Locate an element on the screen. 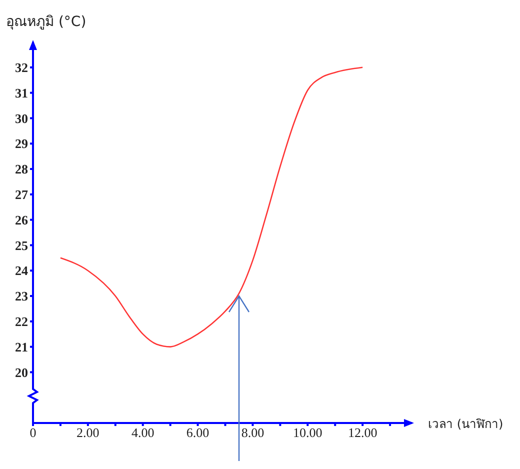 This screenshot has width=520, height=469. x-tick-label: 12.00 is located at coordinates (363, 432).